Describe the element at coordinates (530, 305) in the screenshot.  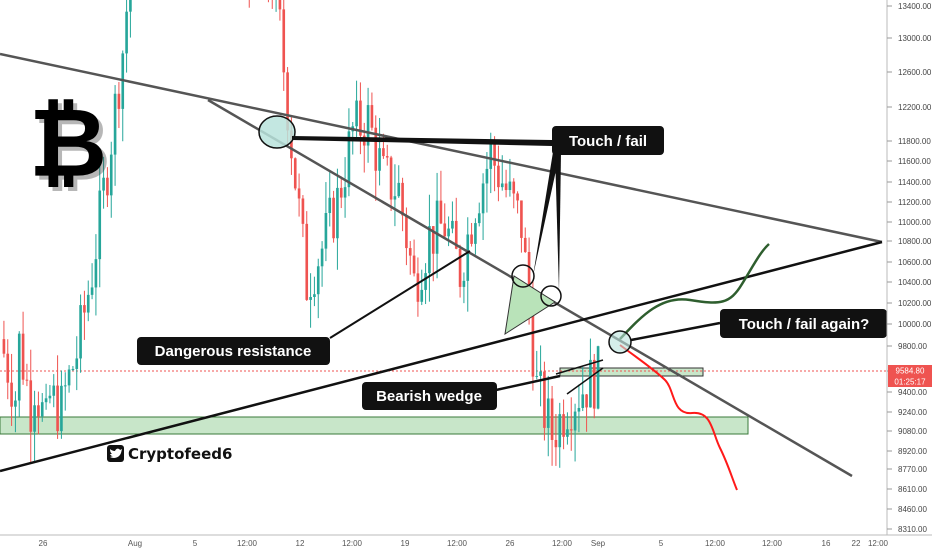
I see `wedge-triangle` at that location.